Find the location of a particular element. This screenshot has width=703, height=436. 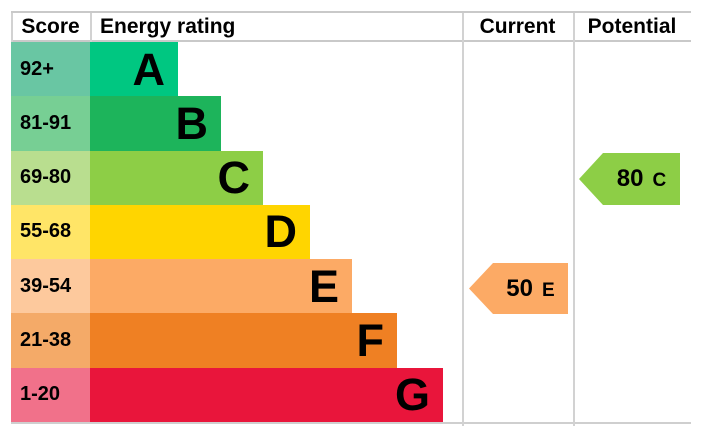

header-energy-rating: Energy rating is located at coordinates (168, 26).